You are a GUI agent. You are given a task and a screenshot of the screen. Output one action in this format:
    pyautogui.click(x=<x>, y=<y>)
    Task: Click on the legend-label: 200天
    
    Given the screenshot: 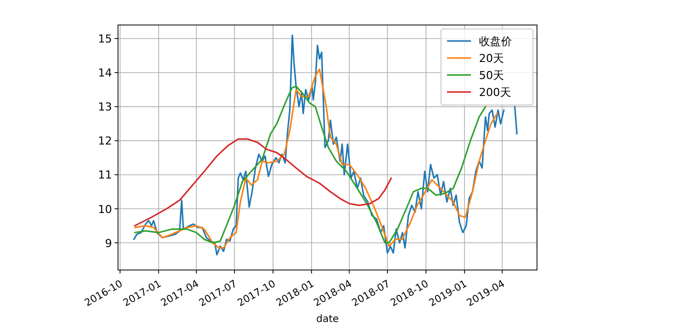 What is the action you would take?
    pyautogui.click(x=495, y=92)
    